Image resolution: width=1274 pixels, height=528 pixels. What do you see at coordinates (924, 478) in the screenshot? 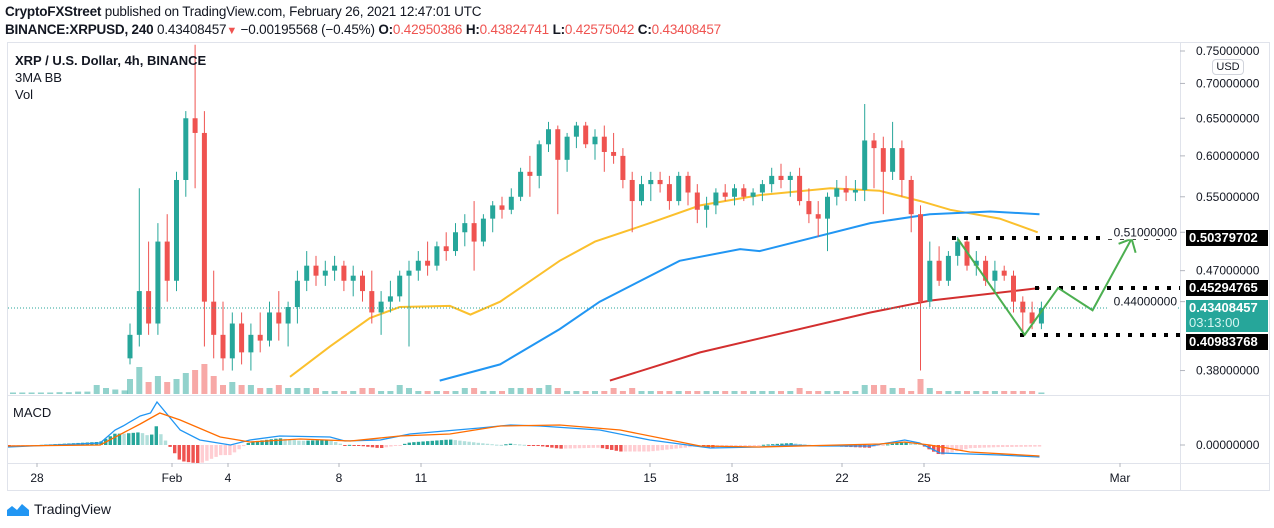
I see `time-tick-label: 25` at bounding box center [924, 478].